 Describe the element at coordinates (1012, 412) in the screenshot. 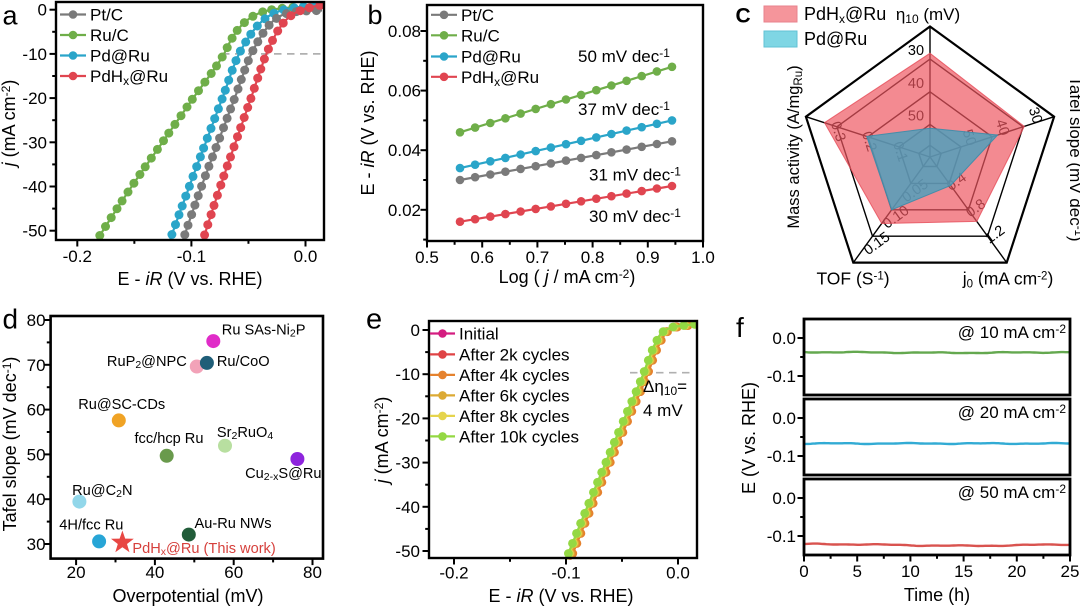

I see `svg-text: @ 20 mA cm-2` at that location.